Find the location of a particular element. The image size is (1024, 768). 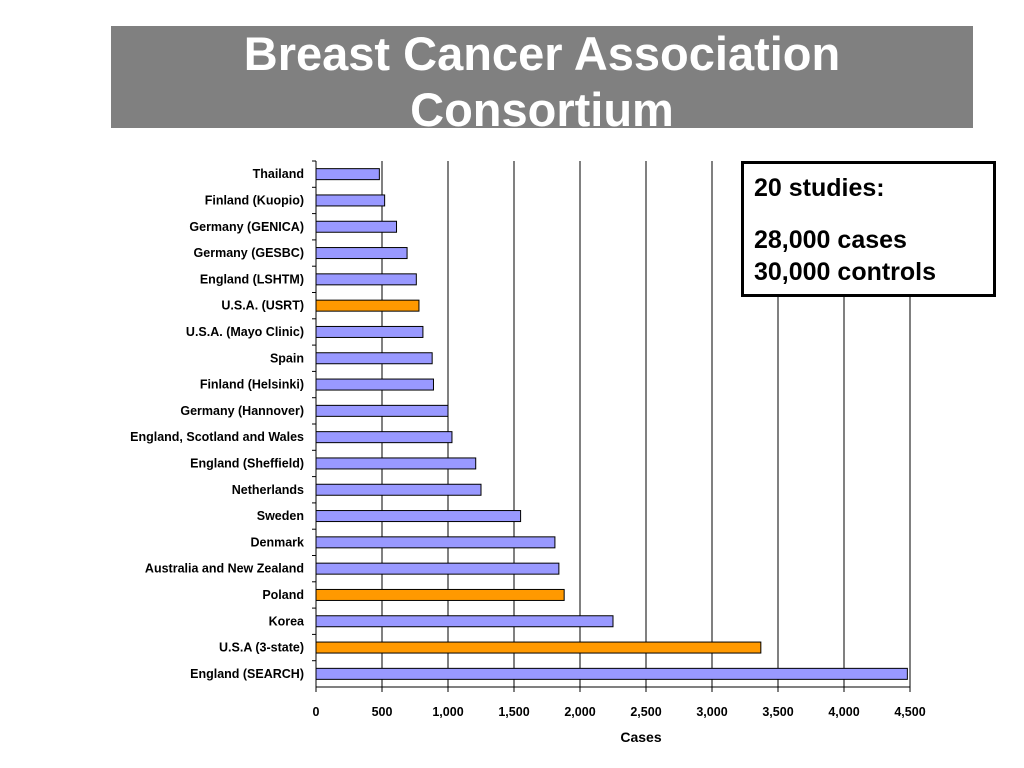

category-label: U.S.A. (Mayo Clinic) is located at coordinates (245, 332).